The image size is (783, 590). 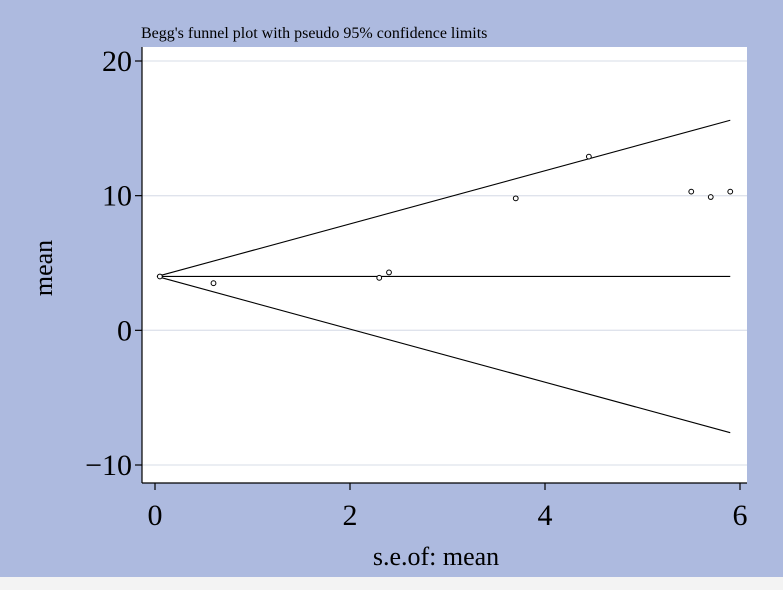 I want to click on y-tick-label: 20, so click(x=117, y=61).